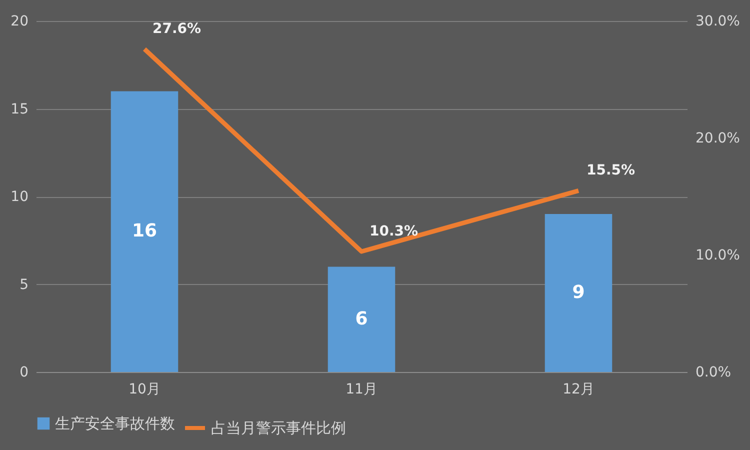 This screenshot has height=450, width=750. What do you see at coordinates (24, 284) in the screenshot?
I see `y-tick-label: 5` at bounding box center [24, 284].